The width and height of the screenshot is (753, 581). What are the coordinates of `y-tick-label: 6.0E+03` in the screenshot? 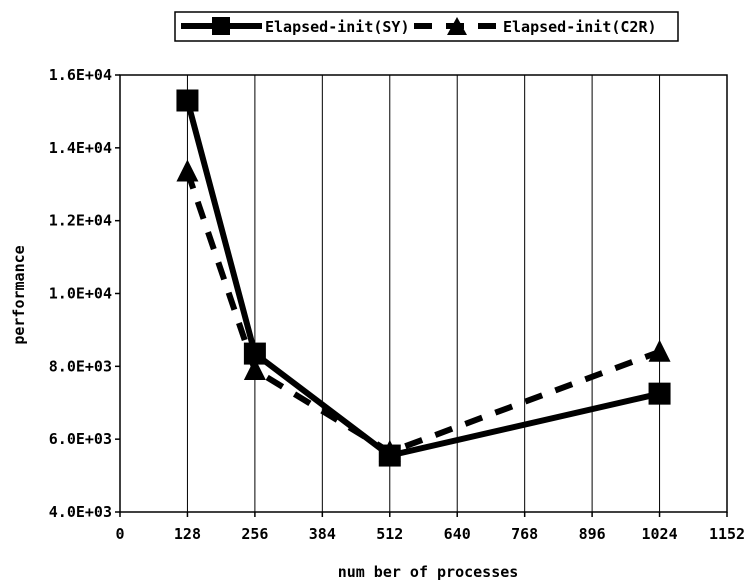 It's located at (80, 439).